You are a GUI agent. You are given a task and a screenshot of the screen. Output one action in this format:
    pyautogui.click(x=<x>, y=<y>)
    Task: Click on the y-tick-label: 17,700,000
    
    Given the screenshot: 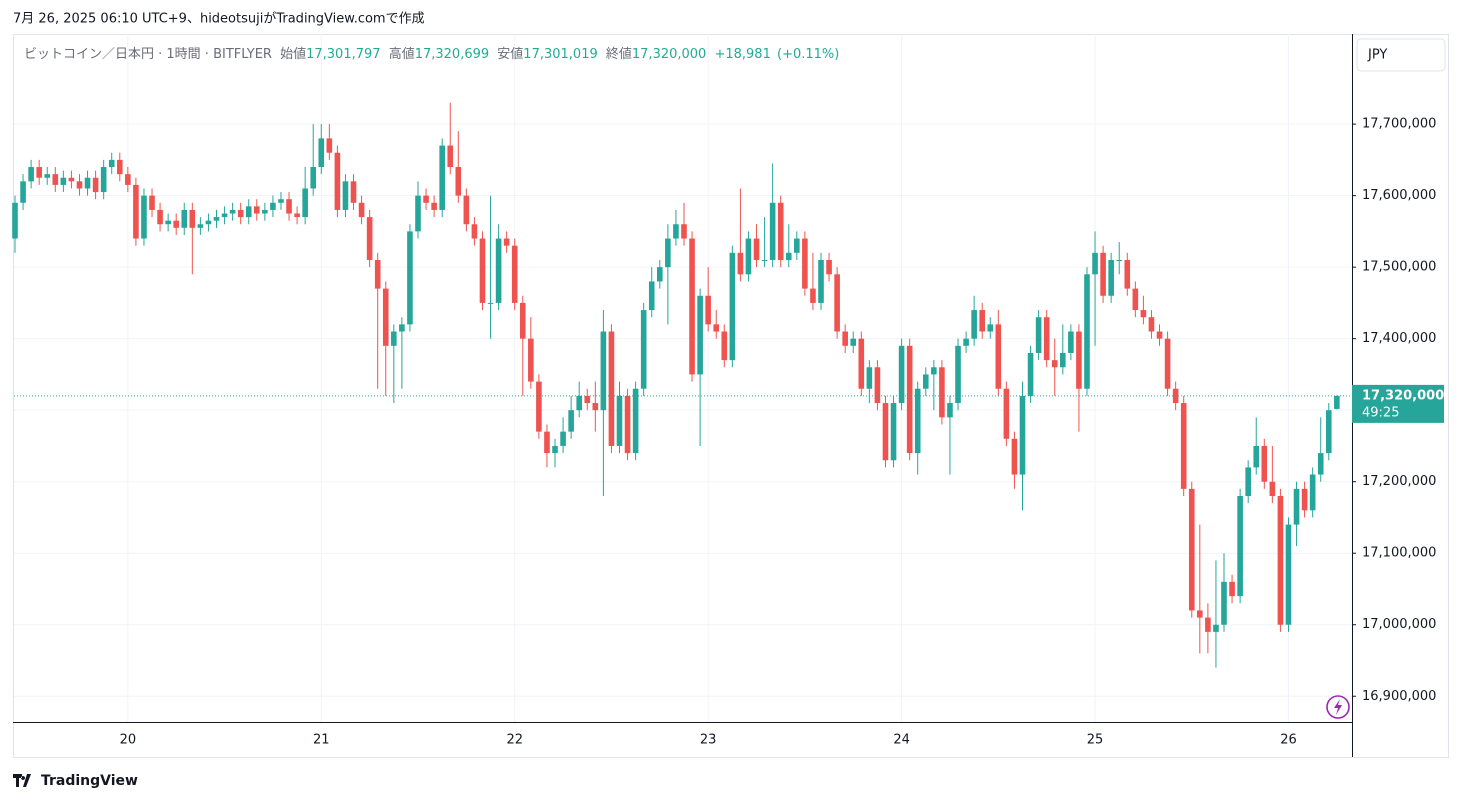 What is the action you would take?
    pyautogui.click(x=1399, y=124)
    